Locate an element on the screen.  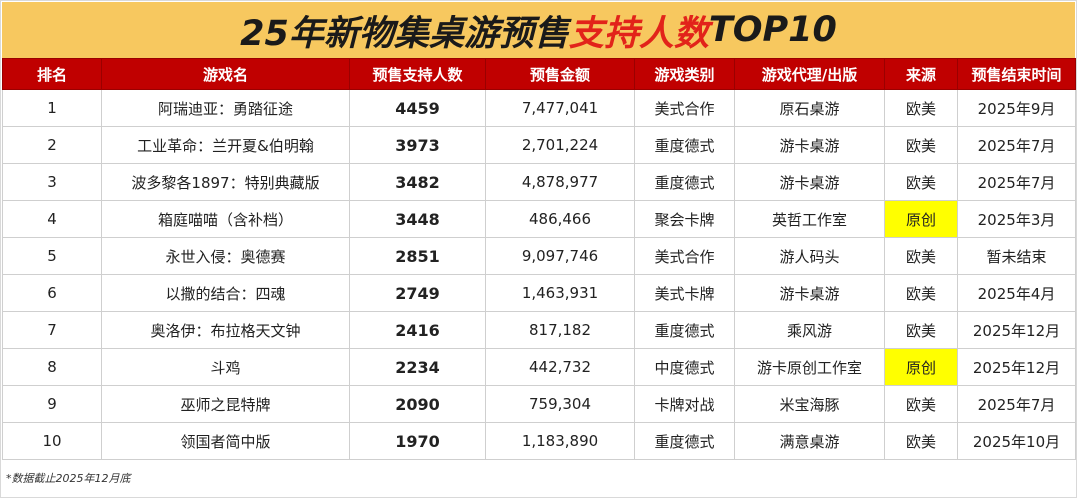
table-row: 10 领国者简中版 1970 1,183,890 重度德式 满意桌游 欧美 2025年10月 is located at coordinates (539, 441).